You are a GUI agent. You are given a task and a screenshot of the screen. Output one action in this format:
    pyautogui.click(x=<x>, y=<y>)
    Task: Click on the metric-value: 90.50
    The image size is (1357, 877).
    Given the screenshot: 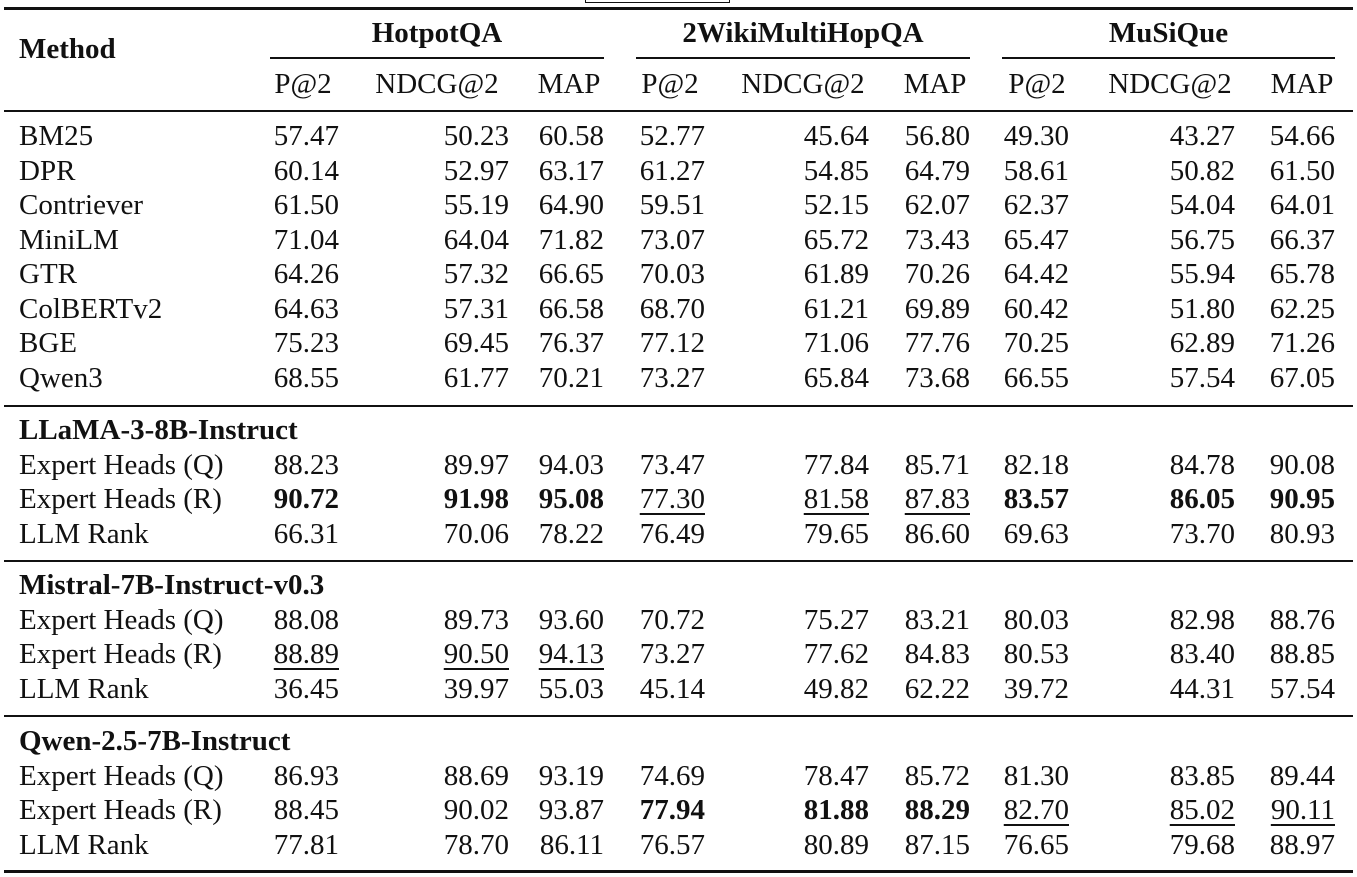 What is the action you would take?
    pyautogui.click(x=476, y=654)
    